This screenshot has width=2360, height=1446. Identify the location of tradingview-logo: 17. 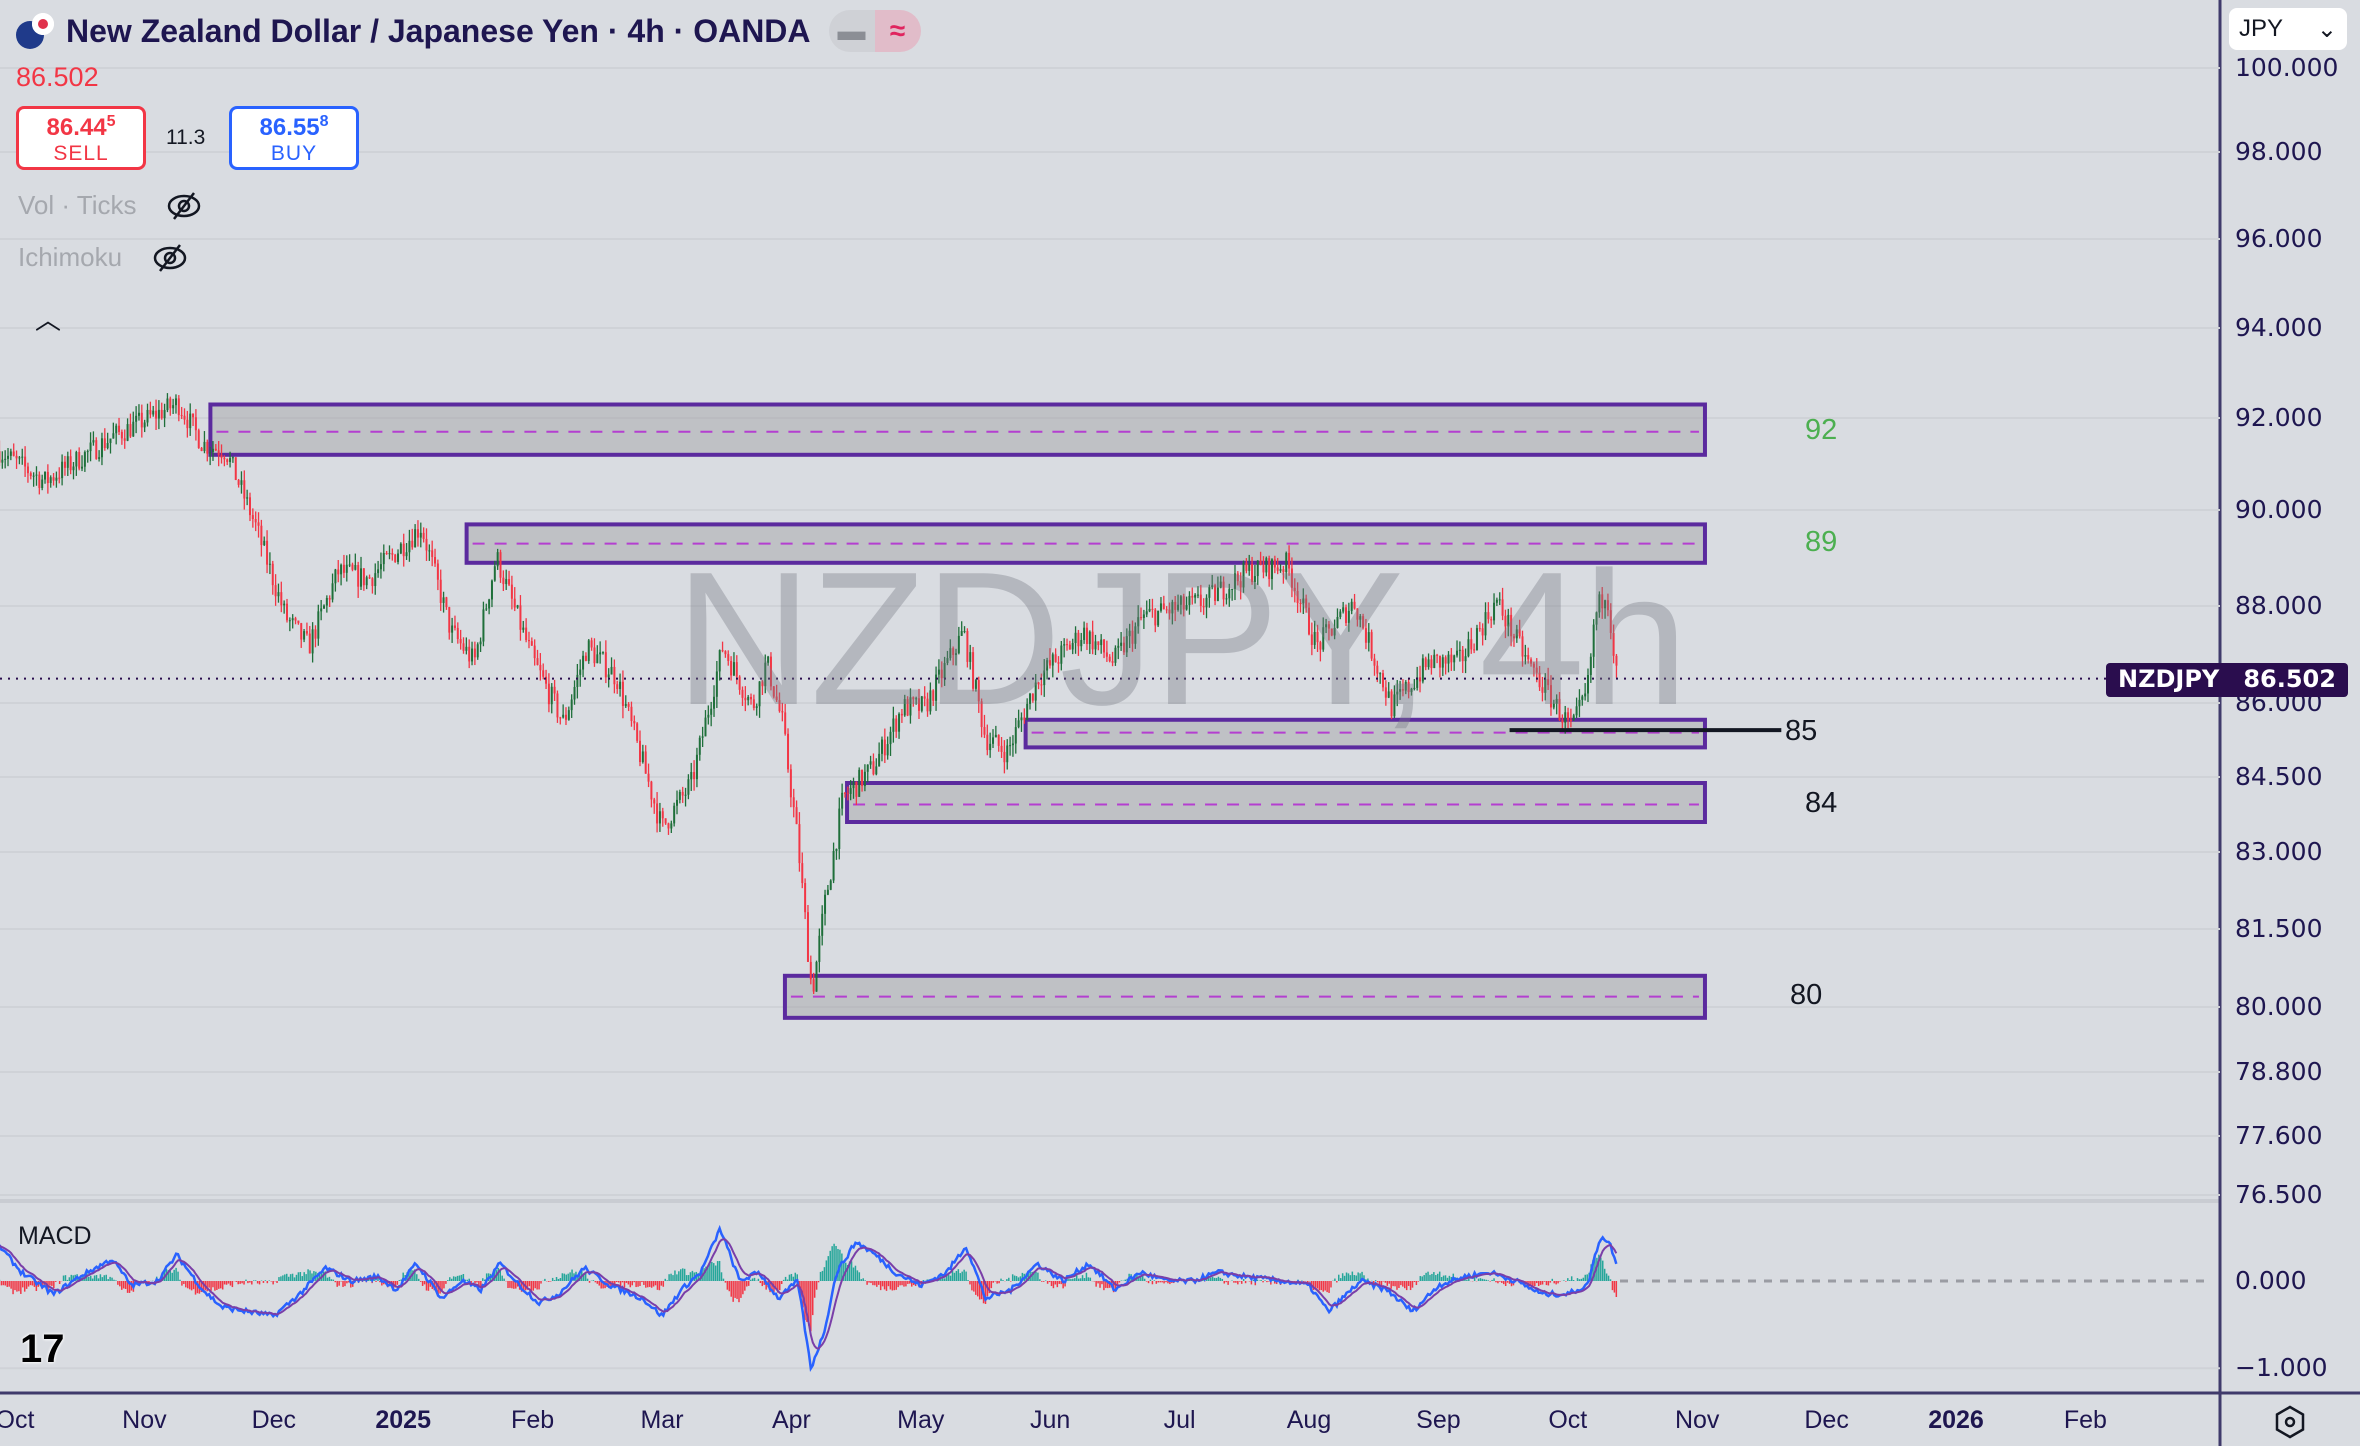
(42, 1349).